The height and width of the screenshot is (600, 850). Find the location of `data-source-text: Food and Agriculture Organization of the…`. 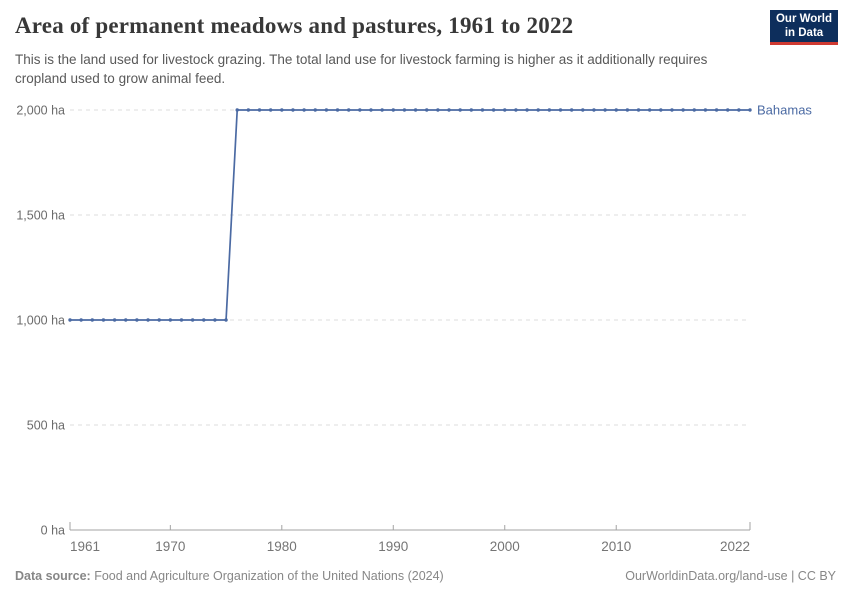

data-source-text: Food and Agriculture Organization of the… is located at coordinates (267, 576).